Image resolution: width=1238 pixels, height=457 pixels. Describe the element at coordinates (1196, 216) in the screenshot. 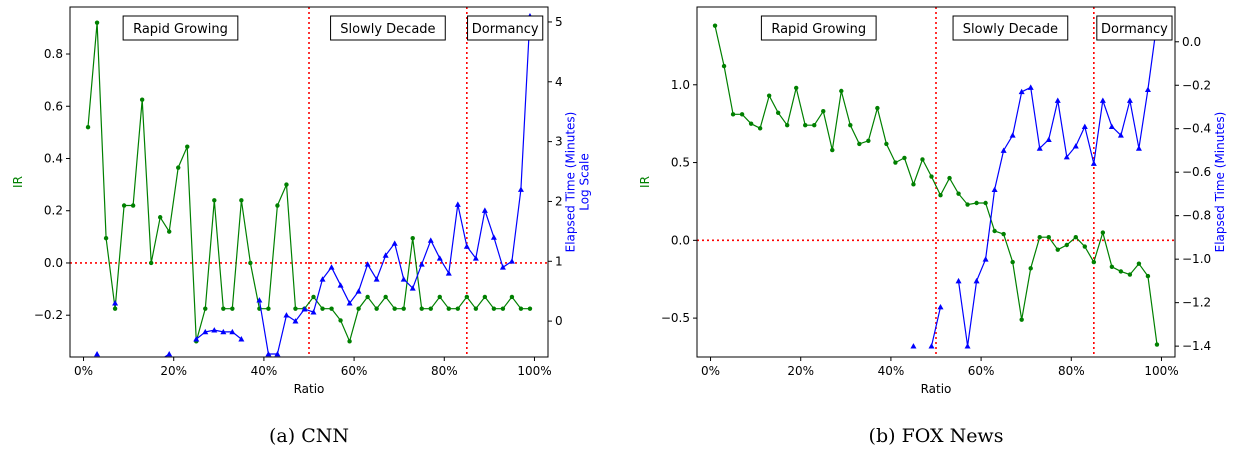

I see `y2-tick-label: −0.8` at that location.